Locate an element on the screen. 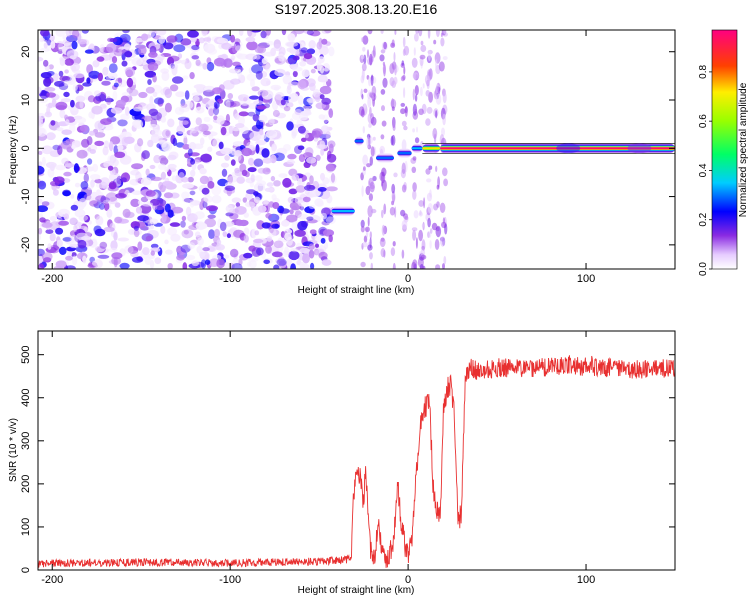 The image size is (750, 600). colorbar-tick-label: 0.2 is located at coordinates (703, 219).